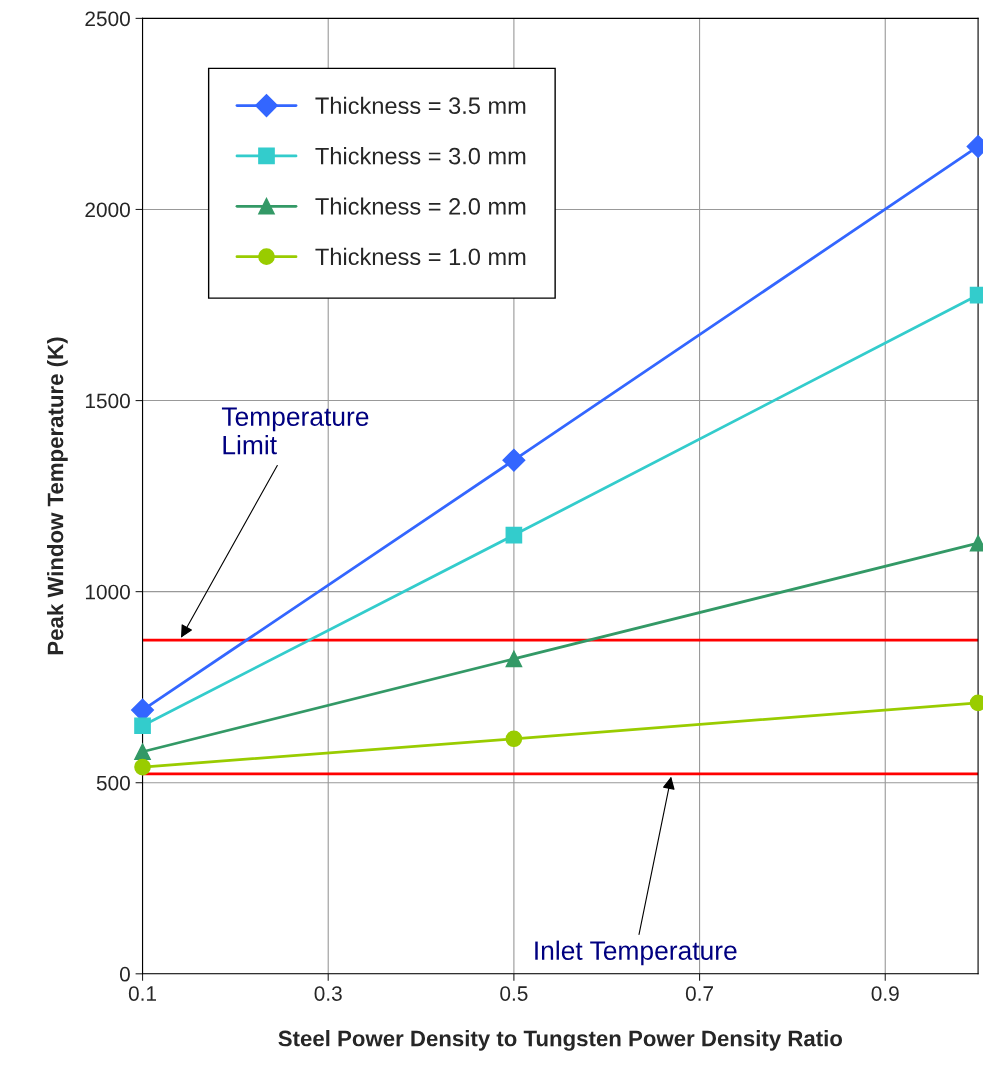  I want to click on legend-label: Thickness = 1.0 mm, so click(420, 256).